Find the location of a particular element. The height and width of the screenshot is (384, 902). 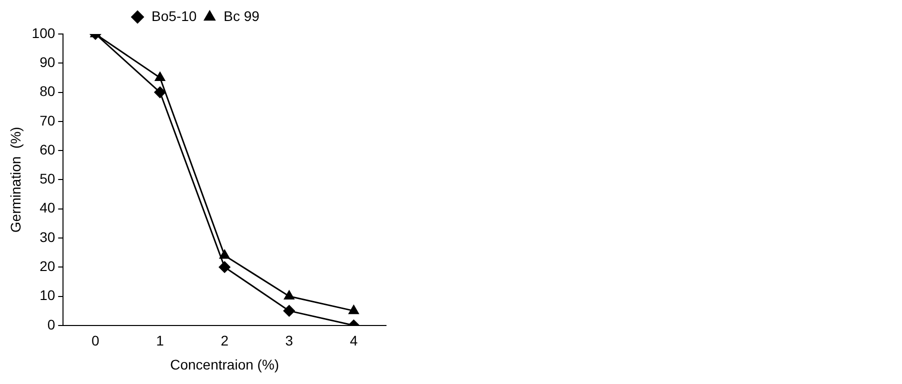

x-tick-label: 0 is located at coordinates (96, 340).